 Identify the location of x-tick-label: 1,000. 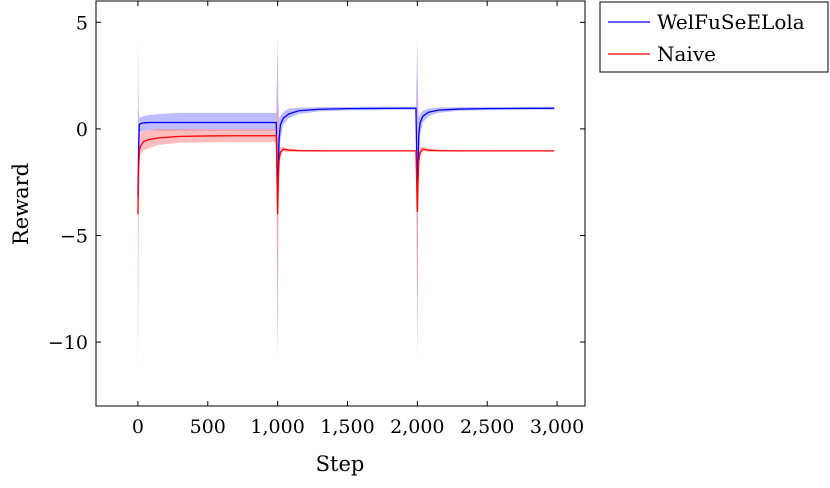
(277, 427).